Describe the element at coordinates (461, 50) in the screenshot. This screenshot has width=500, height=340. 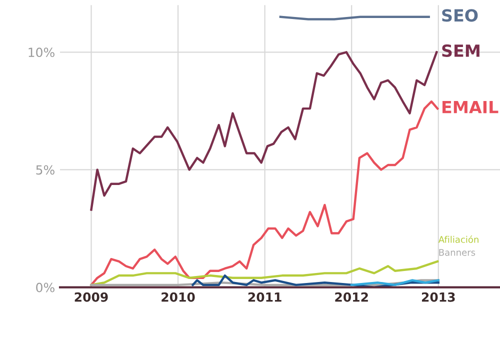
I see `series-label: SEM` at that location.